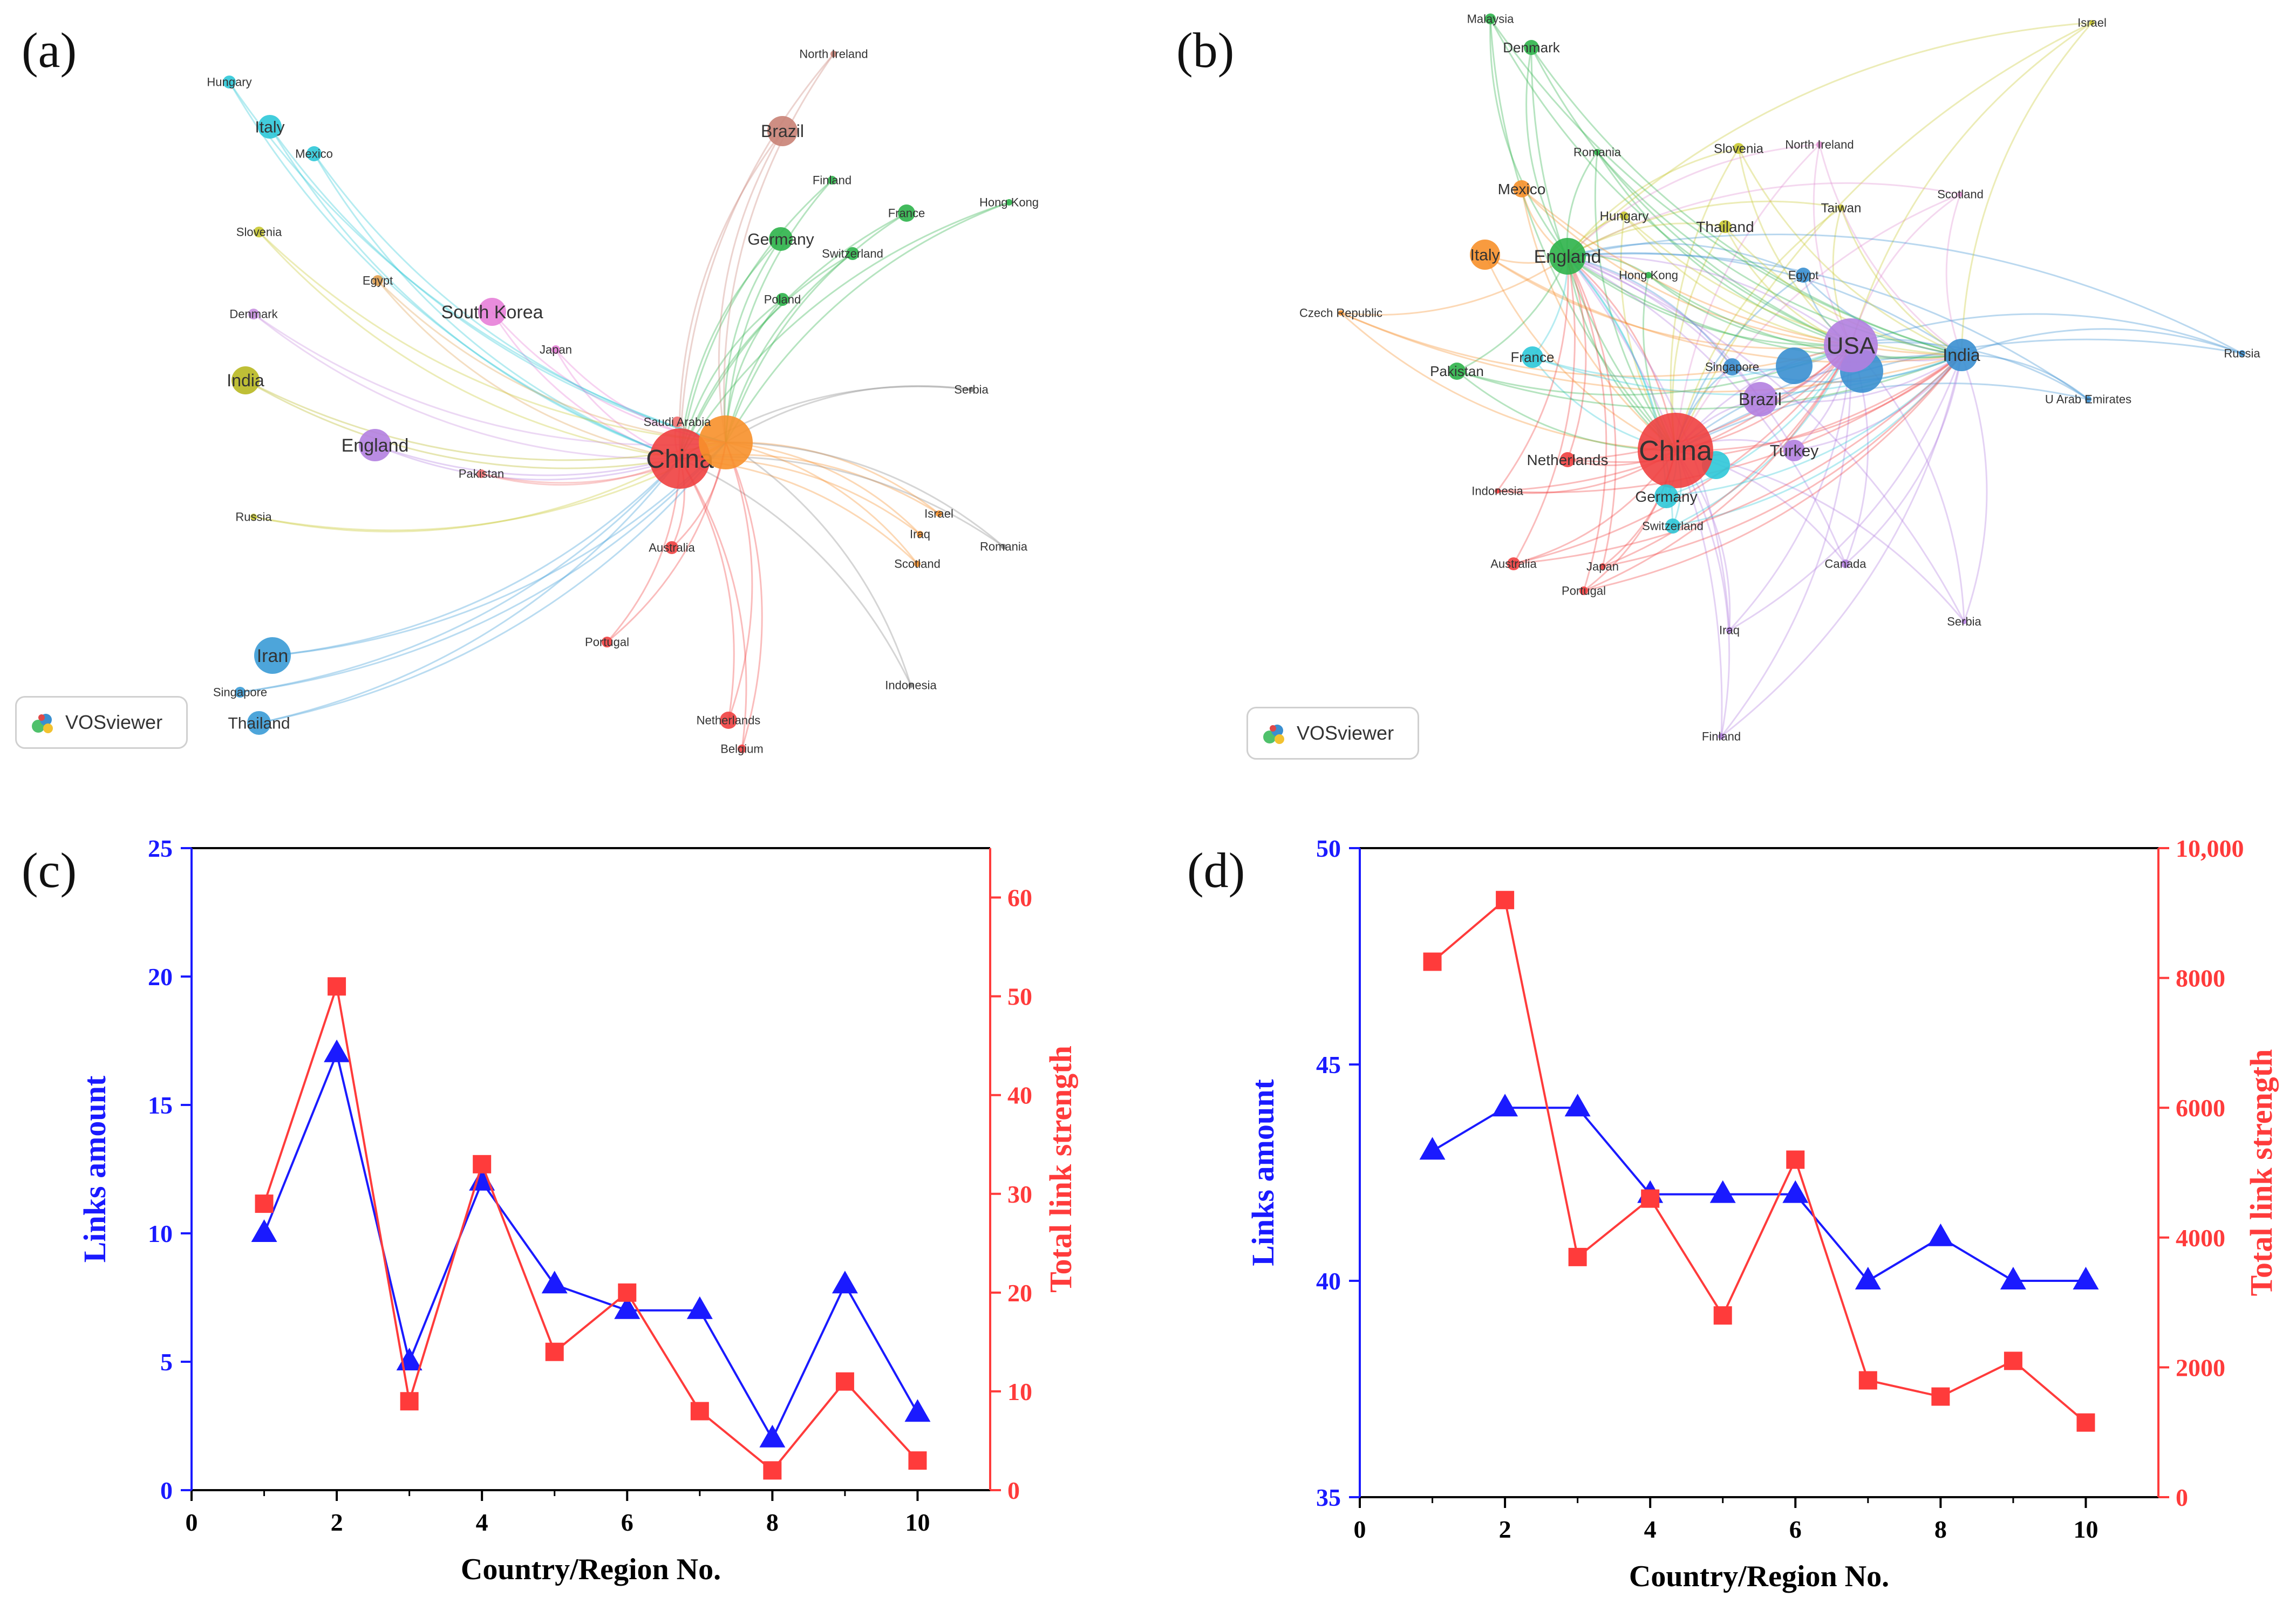 This screenshot has width=2296, height=1604. I want to click on network-a-node-label-slovenia: Slovenia, so click(259, 233).